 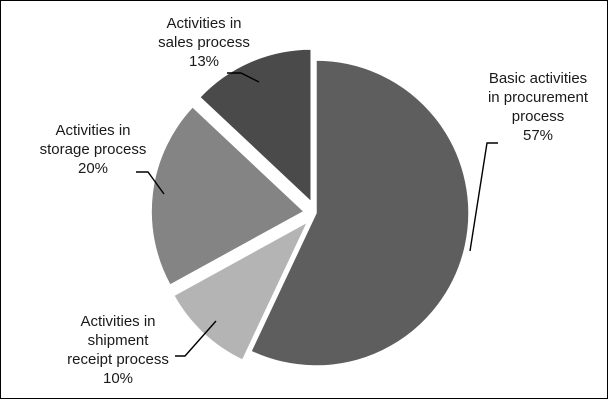 What do you see at coordinates (119, 340) in the screenshot?
I see `slice-label-line: shipment` at bounding box center [119, 340].